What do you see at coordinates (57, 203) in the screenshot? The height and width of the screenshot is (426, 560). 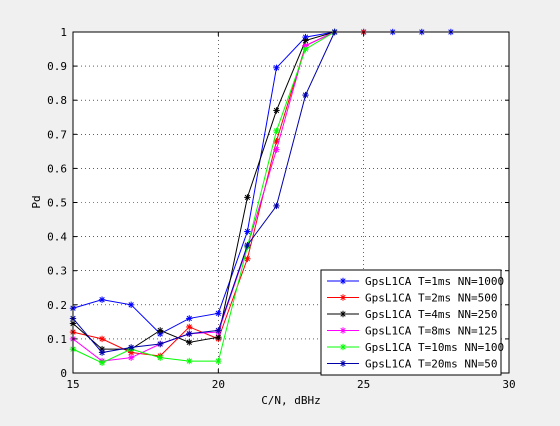 I see `y-tick-label: 0.5` at bounding box center [57, 203].